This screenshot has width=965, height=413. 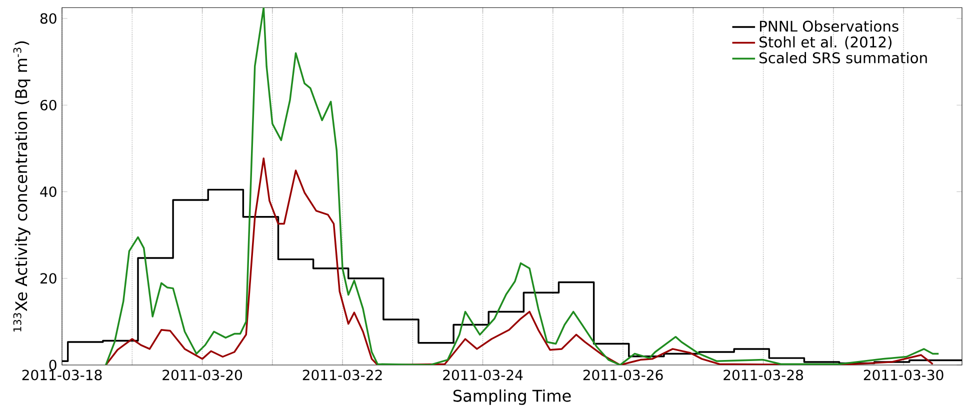 What do you see at coordinates (48, 192) in the screenshot?
I see `y-tick-label: 40` at bounding box center [48, 192].